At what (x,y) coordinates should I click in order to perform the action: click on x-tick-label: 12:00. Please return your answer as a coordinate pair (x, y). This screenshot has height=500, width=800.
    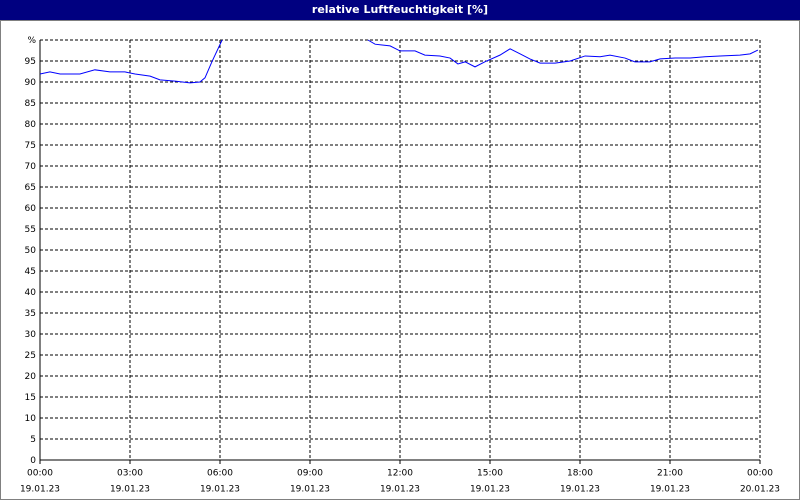
    Looking at the image, I should click on (400, 474).